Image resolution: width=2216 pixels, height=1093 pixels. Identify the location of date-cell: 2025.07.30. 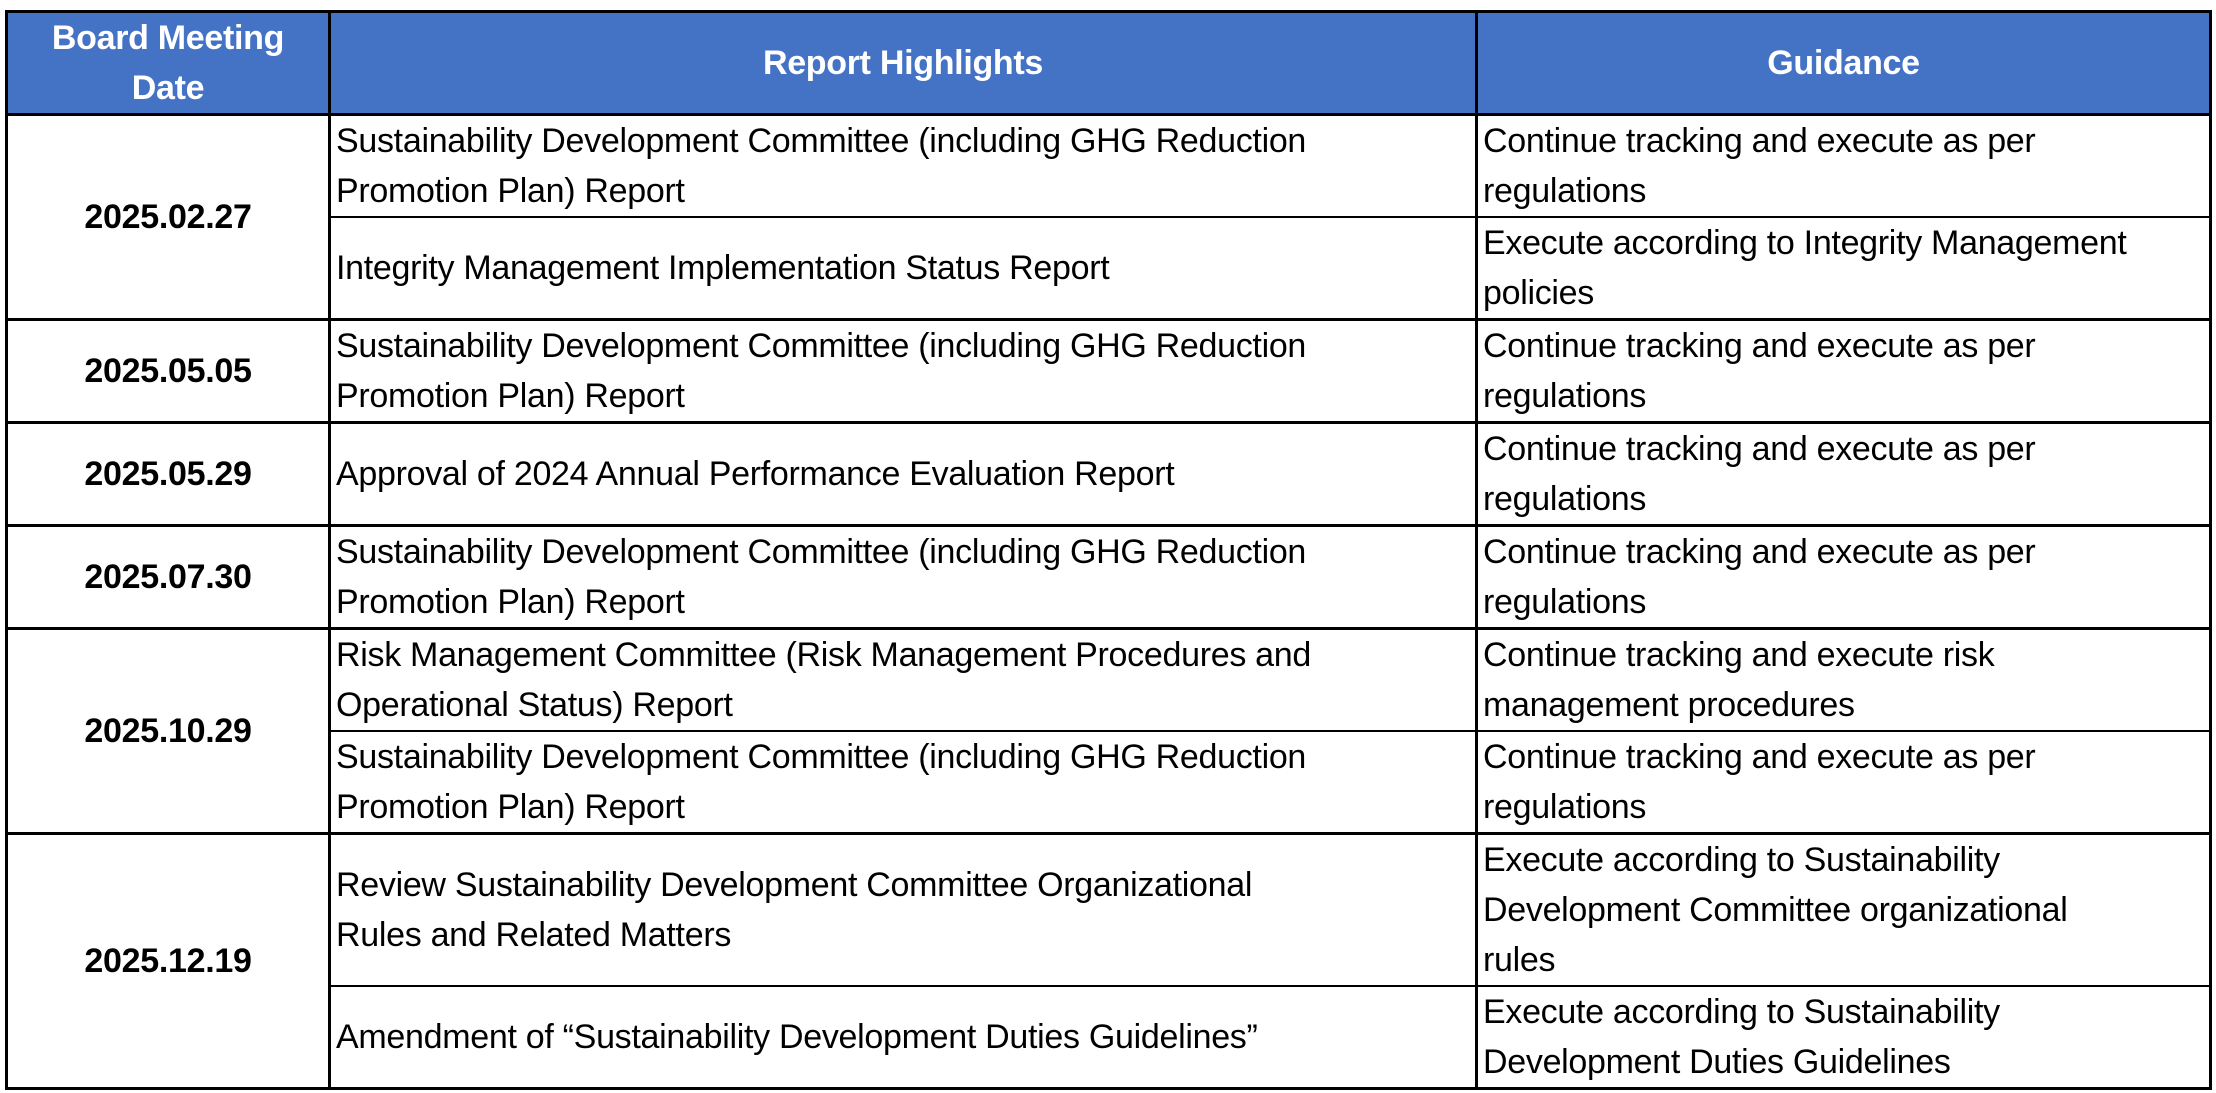
(168, 576).